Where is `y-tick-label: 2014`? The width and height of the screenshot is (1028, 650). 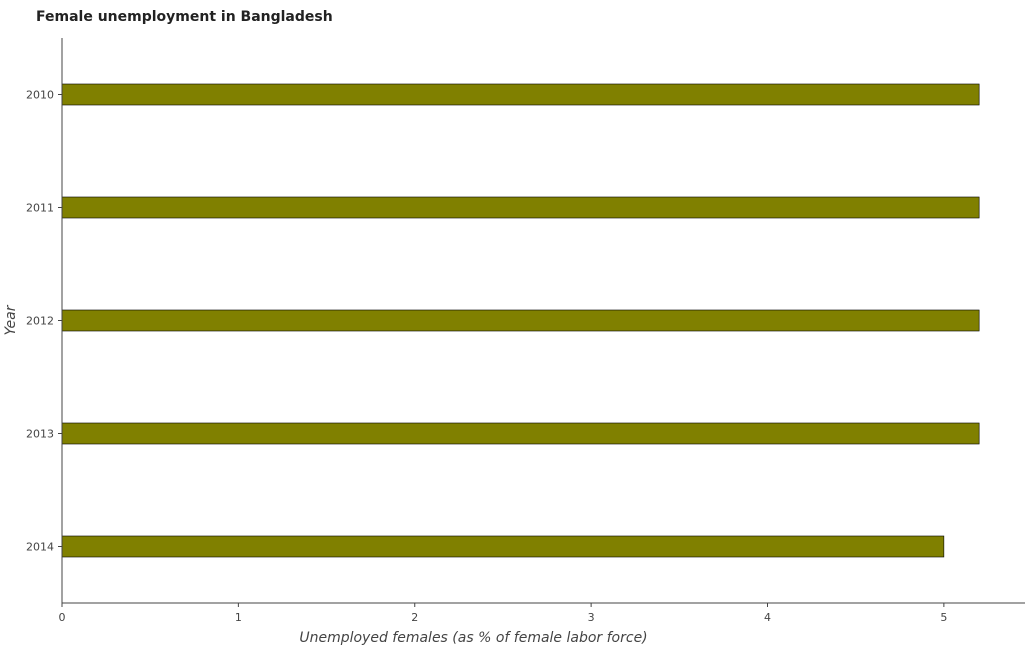
y-tick-label: 2014 is located at coordinates (40, 547).